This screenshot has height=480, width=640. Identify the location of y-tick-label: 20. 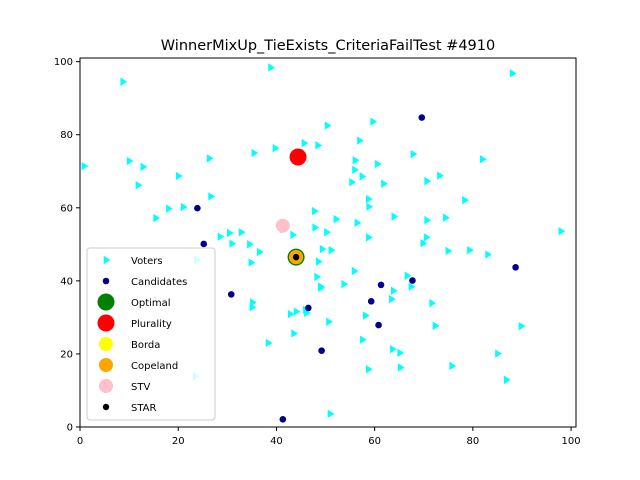
(66, 354).